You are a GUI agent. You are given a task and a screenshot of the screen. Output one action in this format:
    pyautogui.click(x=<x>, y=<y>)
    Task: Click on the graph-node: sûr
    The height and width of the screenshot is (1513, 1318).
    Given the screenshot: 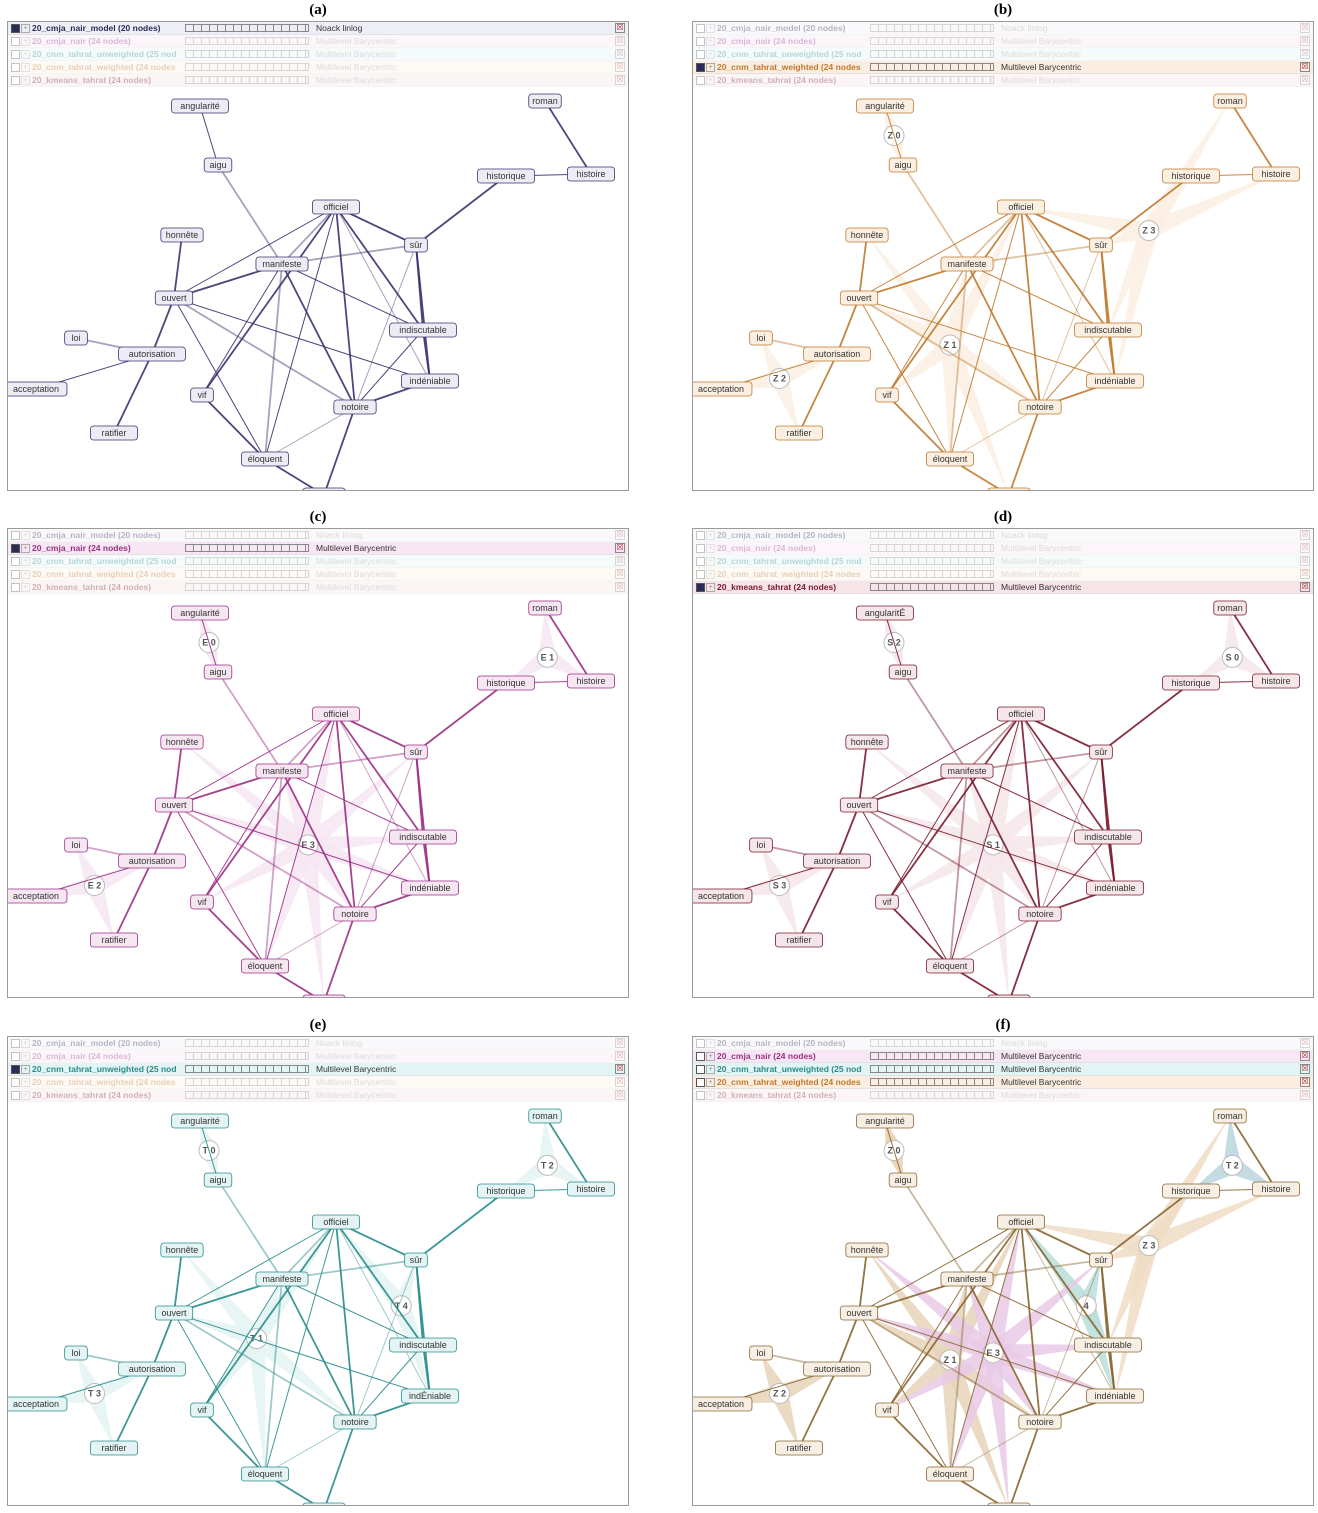 What is the action you would take?
    pyautogui.click(x=416, y=752)
    